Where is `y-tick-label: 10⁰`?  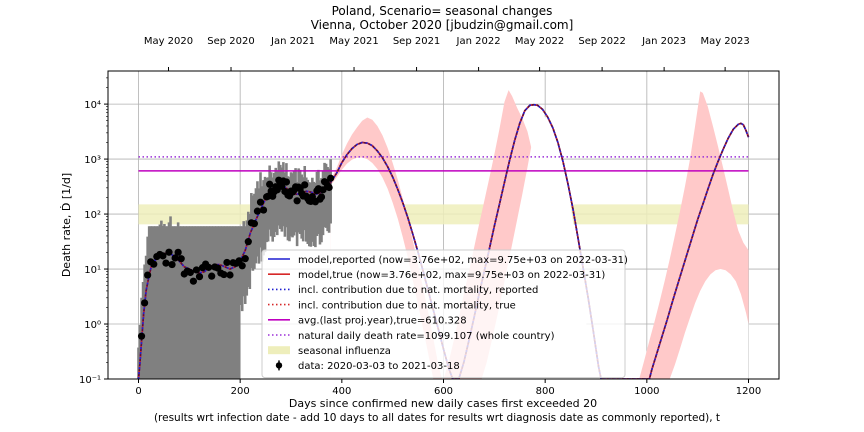 y-tick-label: 10⁰ is located at coordinates (92, 325).